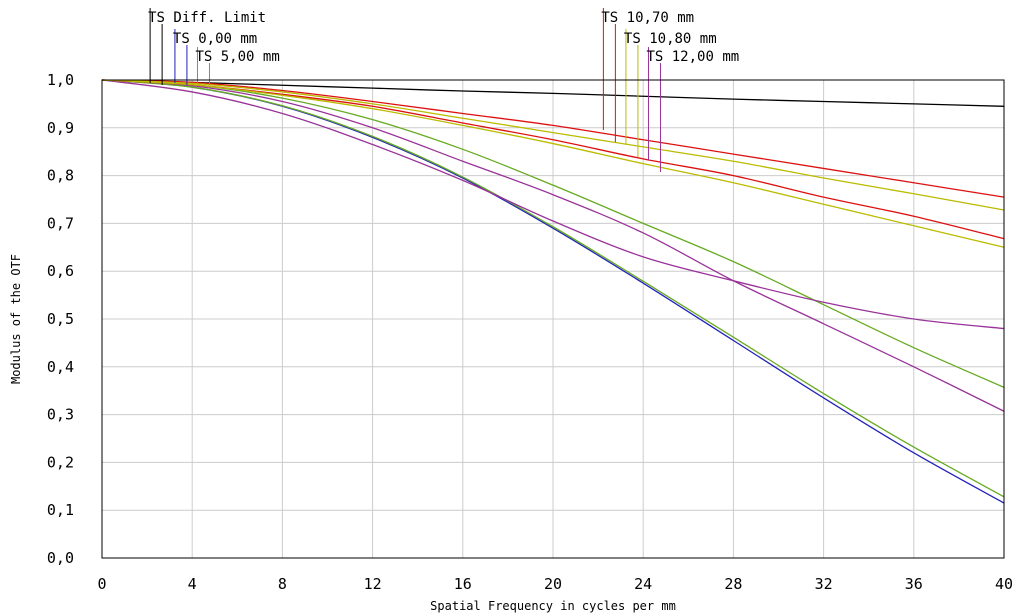  What do you see at coordinates (733, 584) in the screenshot?
I see `x-tick-label: 28` at bounding box center [733, 584].